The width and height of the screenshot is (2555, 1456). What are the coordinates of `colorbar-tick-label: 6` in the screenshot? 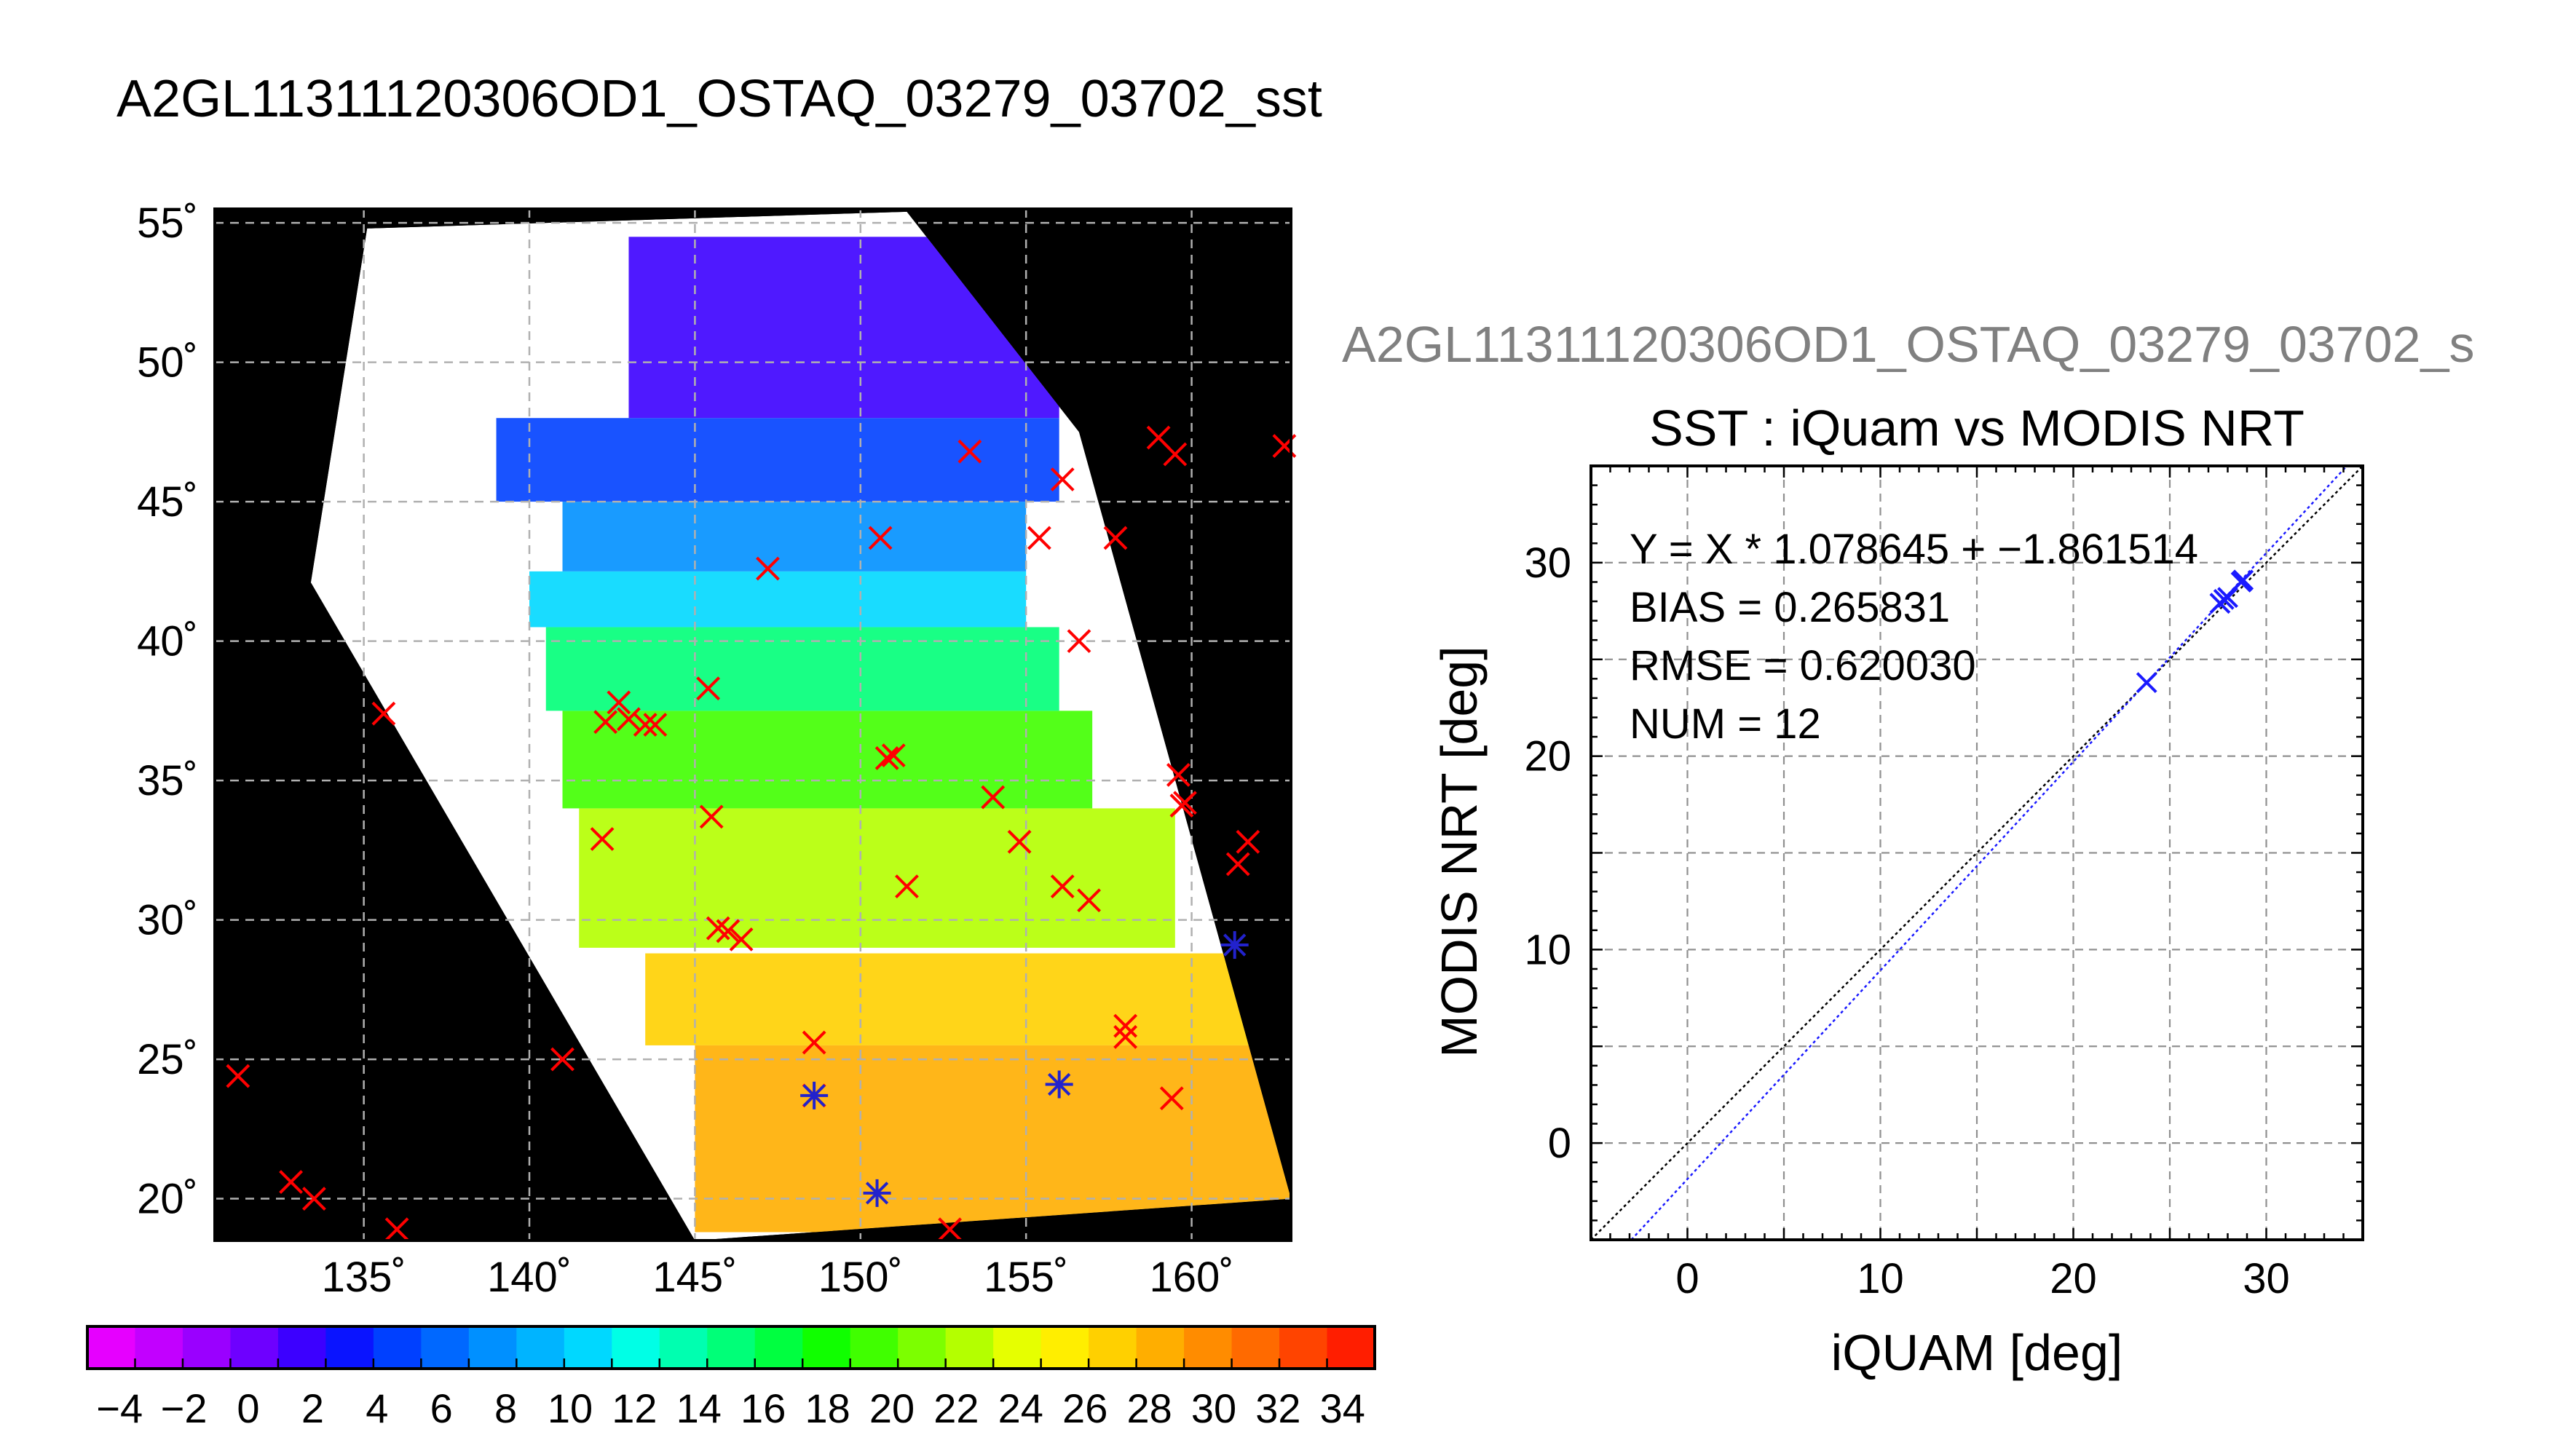 It's located at (441, 1408).